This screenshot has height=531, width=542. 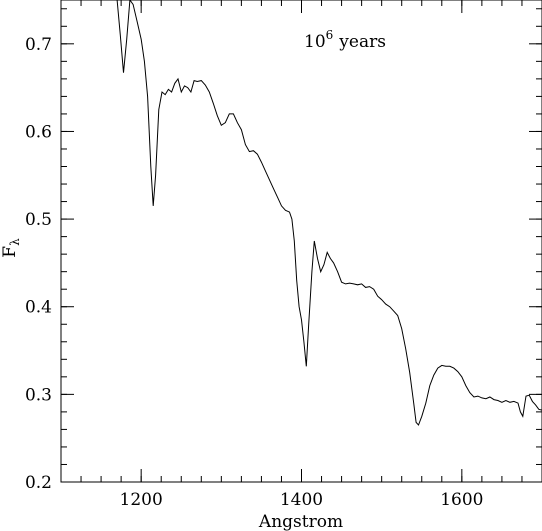 What do you see at coordinates (10, 252) in the screenshot?
I see `y-axis-title-base: F` at bounding box center [10, 252].